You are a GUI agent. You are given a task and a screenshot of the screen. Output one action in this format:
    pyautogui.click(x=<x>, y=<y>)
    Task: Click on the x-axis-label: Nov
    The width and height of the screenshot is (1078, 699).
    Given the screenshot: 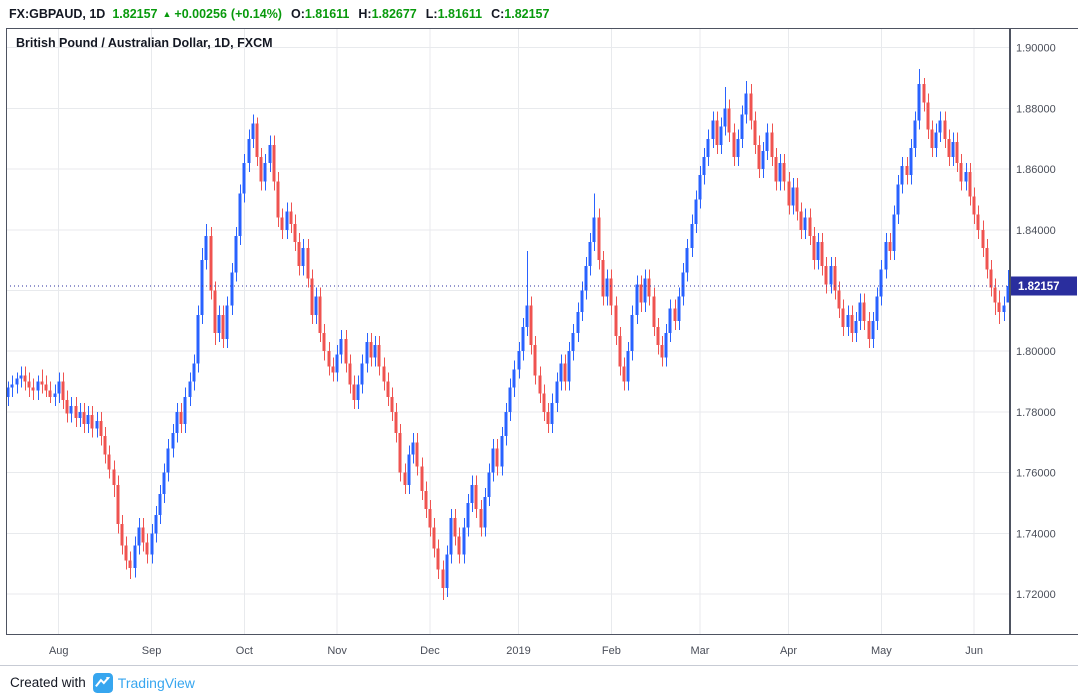 What is the action you would take?
    pyautogui.click(x=337, y=651)
    